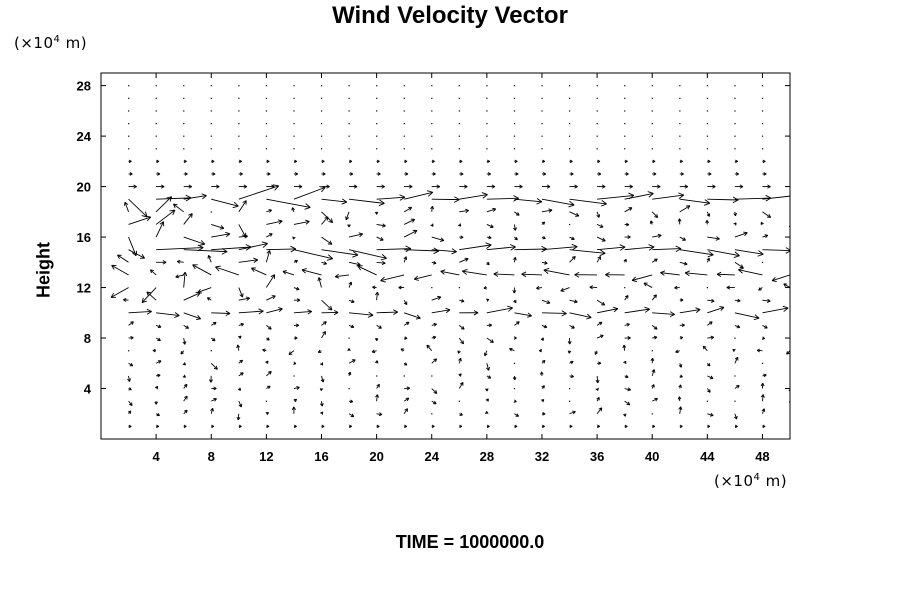 Image resolution: width=900 pixels, height=600 pixels. What do you see at coordinates (321, 456) in the screenshot?
I see `x-tick-label: 16` at bounding box center [321, 456].